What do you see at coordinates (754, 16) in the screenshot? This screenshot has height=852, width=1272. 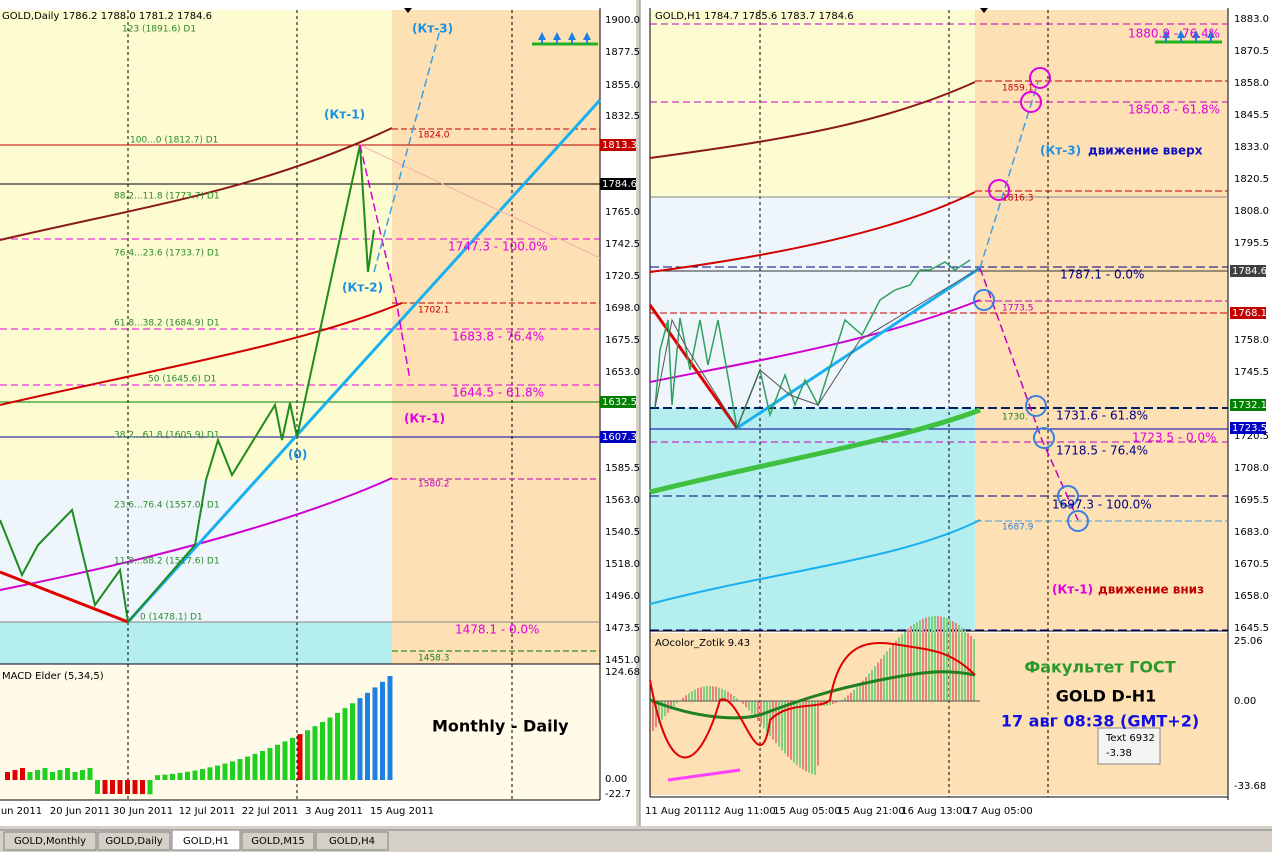 I see `chart-header: GOLD,H1 1784.7 1785.6 1783.7 1784.6` at bounding box center [754, 16].